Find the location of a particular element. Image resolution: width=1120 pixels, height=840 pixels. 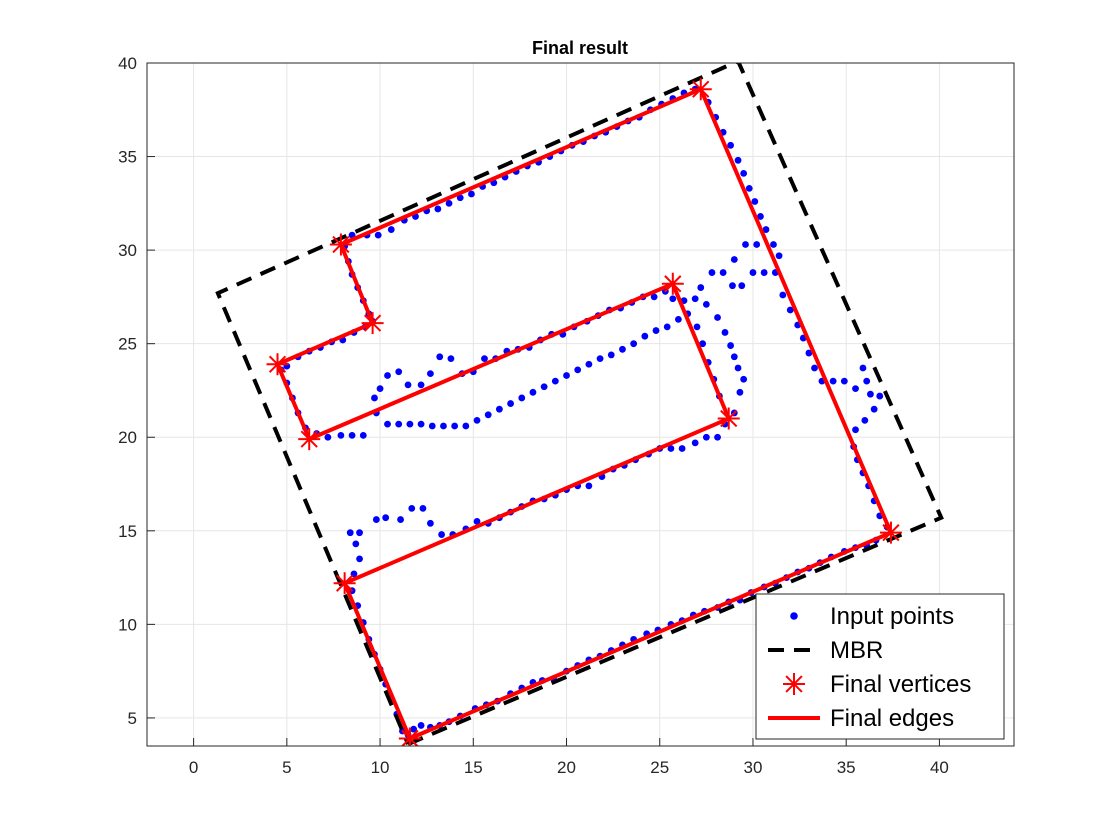

x-tick-label: 30 is located at coordinates (753, 767).